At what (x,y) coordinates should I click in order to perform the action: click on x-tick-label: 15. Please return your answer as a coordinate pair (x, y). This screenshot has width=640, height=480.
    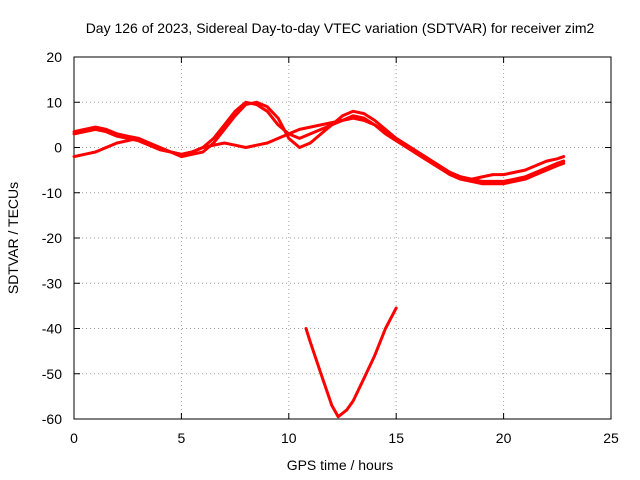
    Looking at the image, I should click on (396, 438).